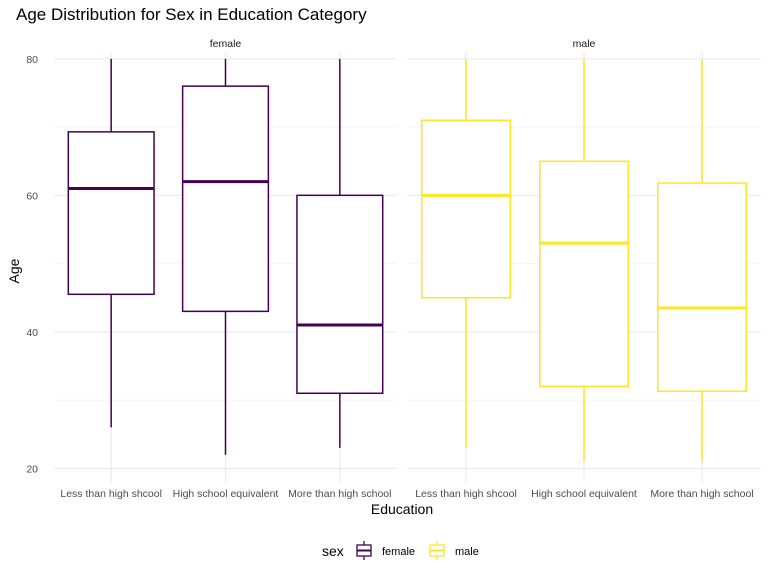  What do you see at coordinates (333, 551) in the screenshot?
I see `legend-title: sex` at bounding box center [333, 551].